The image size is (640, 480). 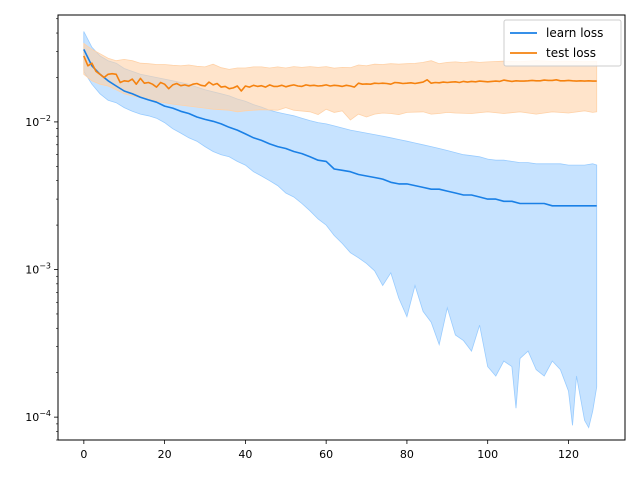 I want to click on legend-box, so click(x=562, y=43).